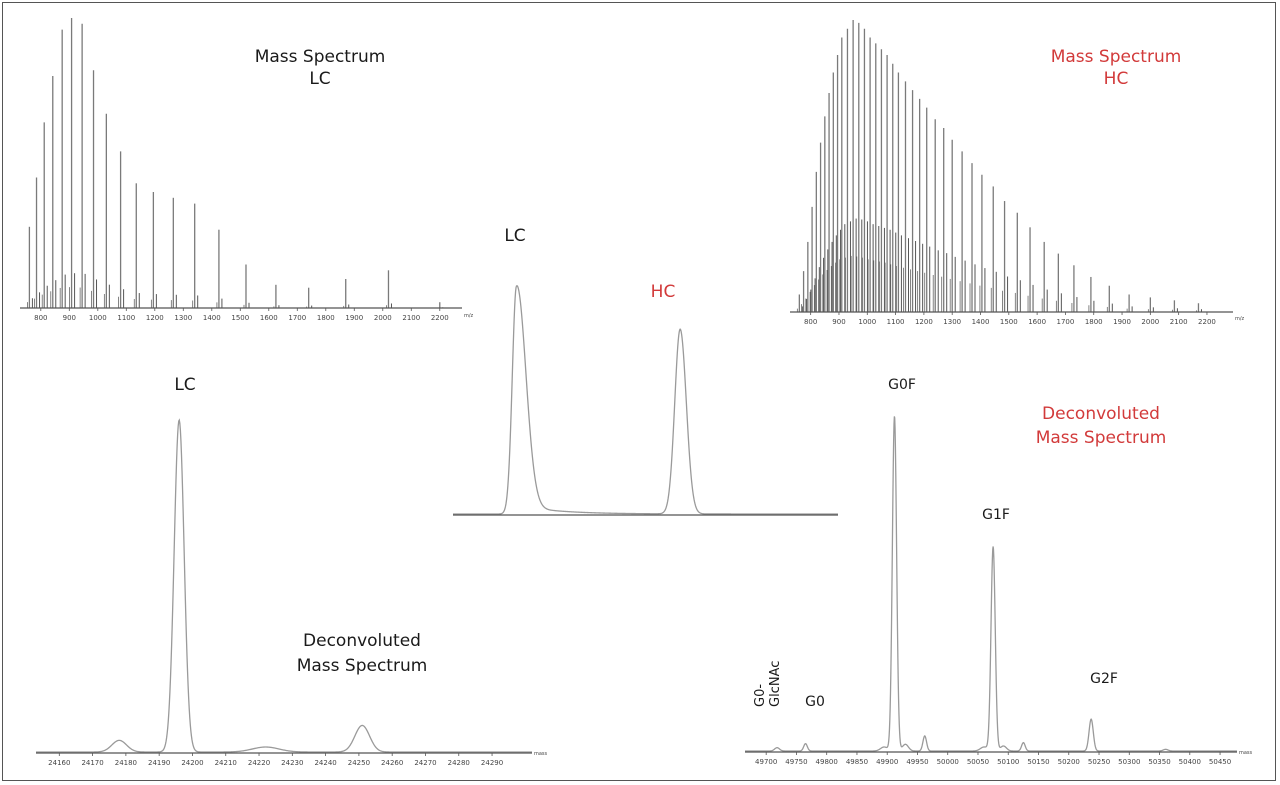 The image size is (1280, 785). Describe the element at coordinates (440, 318) in the screenshot. I see `ms-lc-tick-label: 2200` at that location.